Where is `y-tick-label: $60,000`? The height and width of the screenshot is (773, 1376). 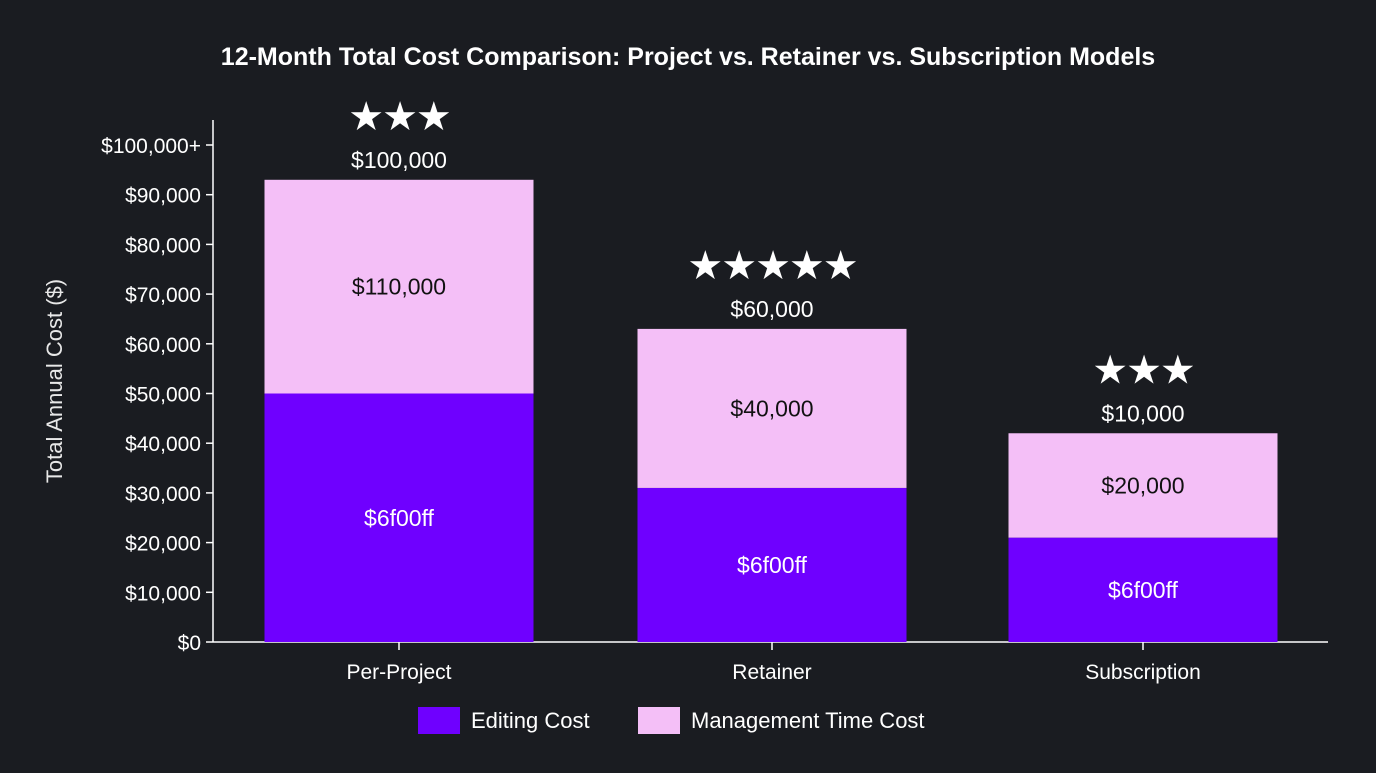
y-tick-label: $60,000 is located at coordinates (163, 345).